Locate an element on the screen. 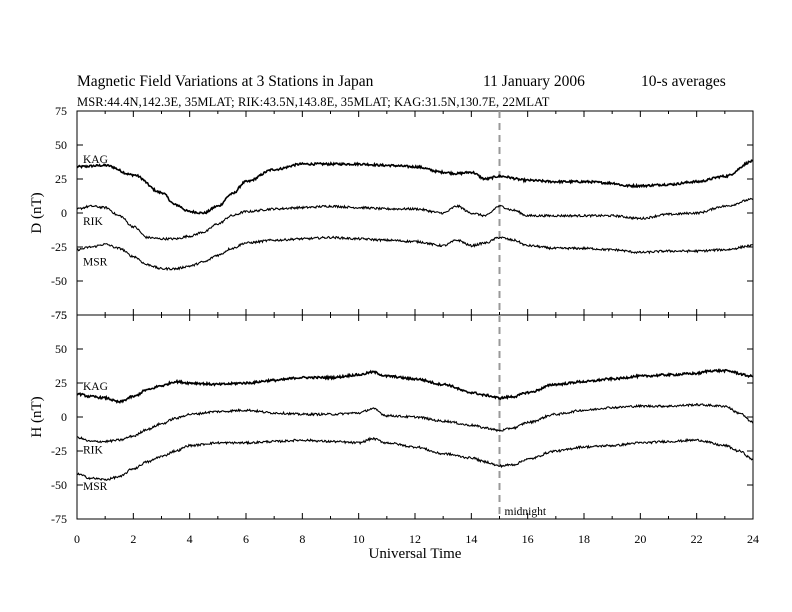 The height and width of the screenshot is (612, 792). x-tick-label: 22 is located at coordinates (697, 539).